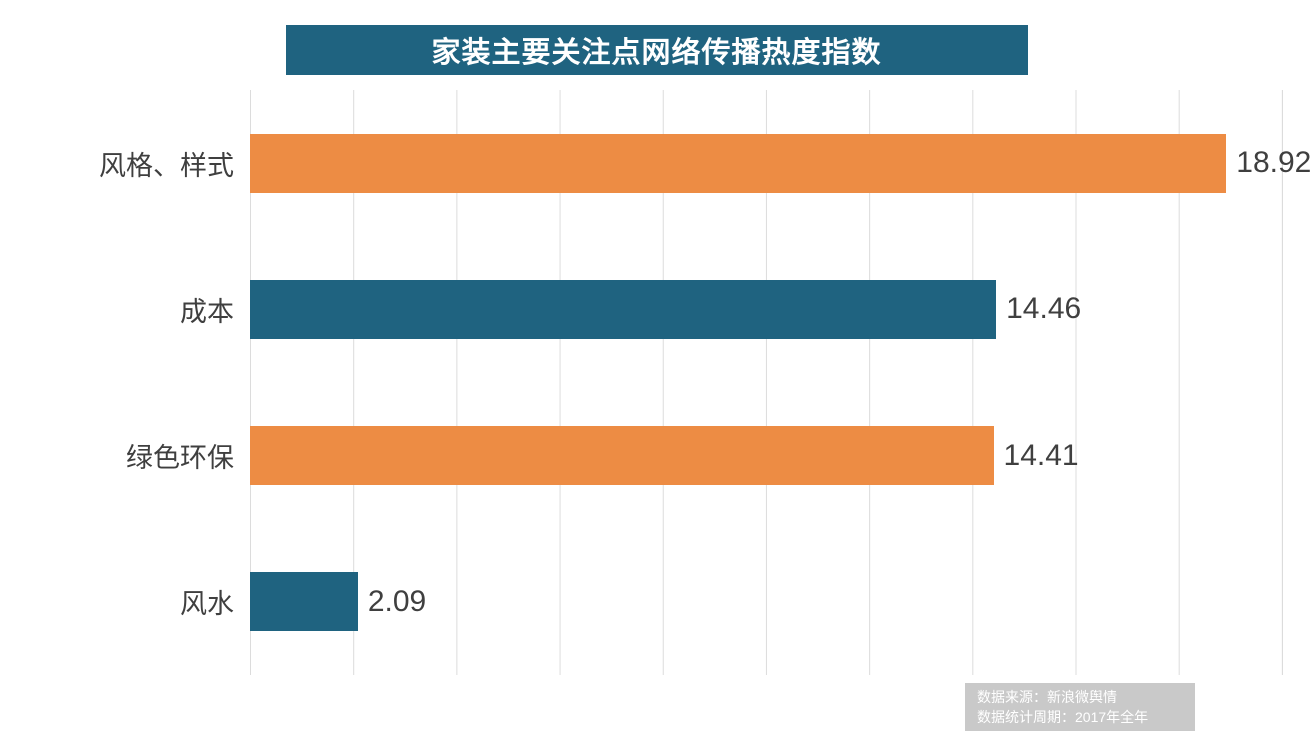 The image size is (1313, 740). I want to click on category-label-fengshui: 风水, so click(207, 604).